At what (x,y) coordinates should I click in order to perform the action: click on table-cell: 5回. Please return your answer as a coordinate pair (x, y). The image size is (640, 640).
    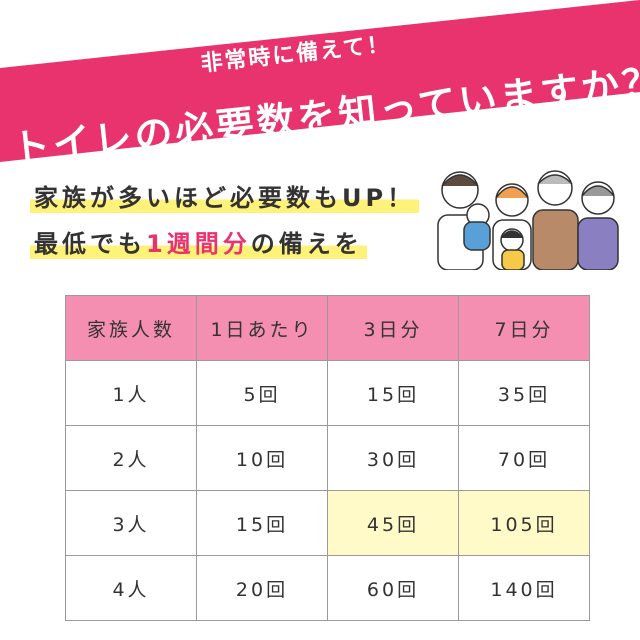
    Looking at the image, I should click on (262, 393).